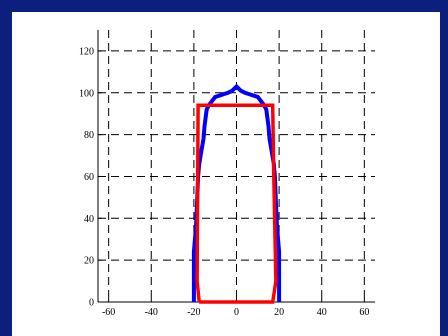 This screenshot has width=448, height=336. Describe the element at coordinates (279, 312) in the screenshot. I see `x-tick-label: 20` at that location.